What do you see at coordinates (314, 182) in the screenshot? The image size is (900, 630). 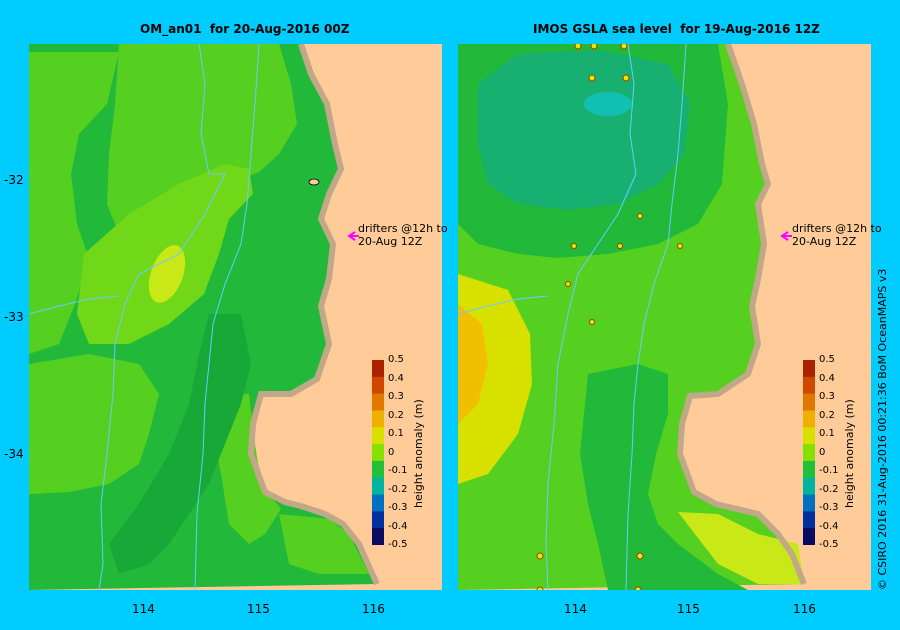 I see `rottnest-island` at bounding box center [314, 182].